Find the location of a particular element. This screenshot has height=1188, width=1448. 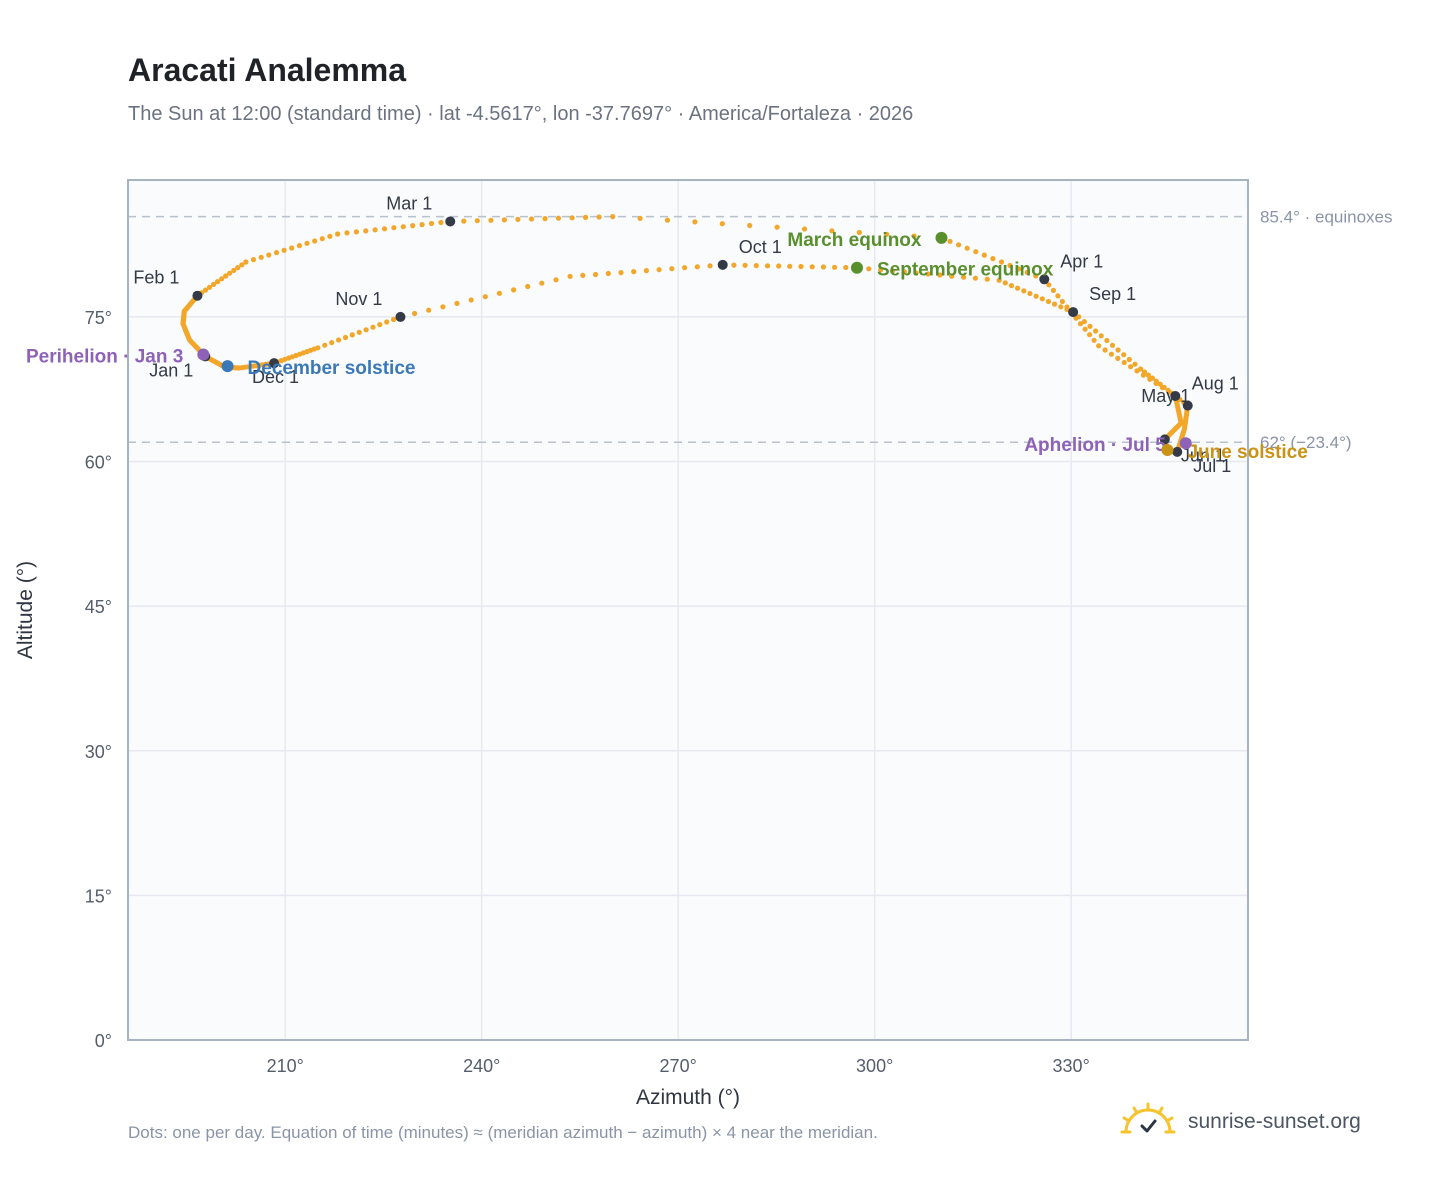

month-label: Jun 1 is located at coordinates (1203, 455).